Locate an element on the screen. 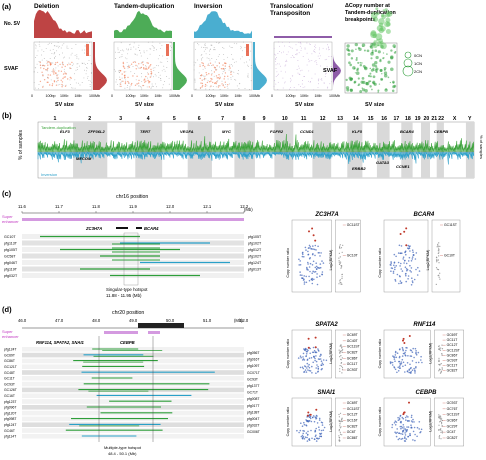 The image size is (486, 460). gene-label-bottom: GATA3 is located at coordinates (383, 162).